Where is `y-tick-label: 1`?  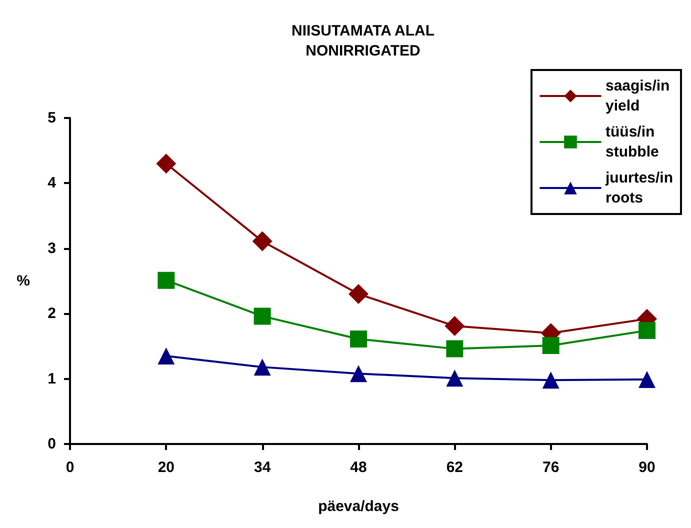
y-tick-label: 1 is located at coordinates (52, 379).